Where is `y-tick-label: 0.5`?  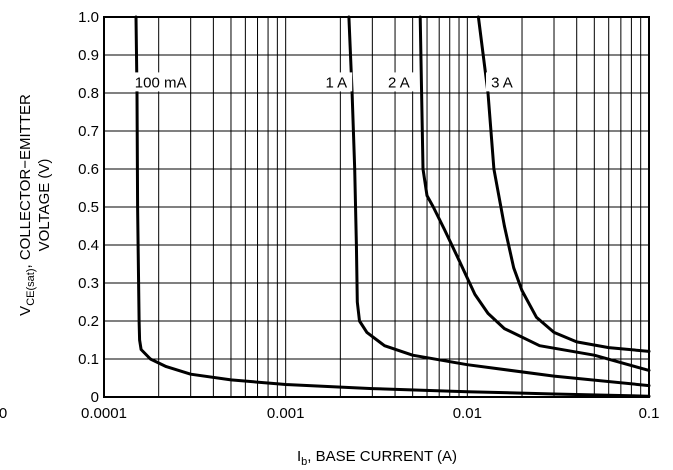 y-tick-label: 0.5 is located at coordinates (88, 207).